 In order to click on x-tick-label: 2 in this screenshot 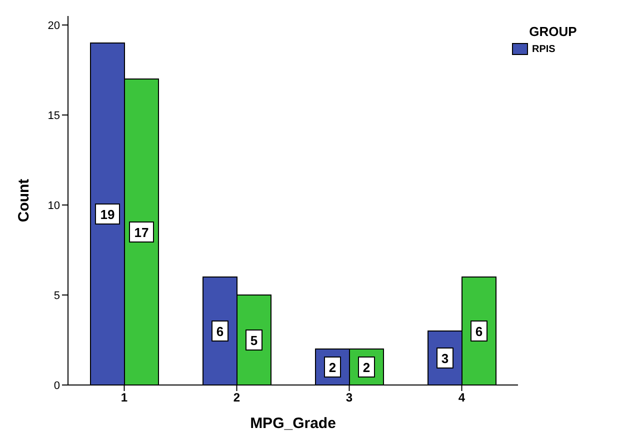, I will do `click(236, 397)`.